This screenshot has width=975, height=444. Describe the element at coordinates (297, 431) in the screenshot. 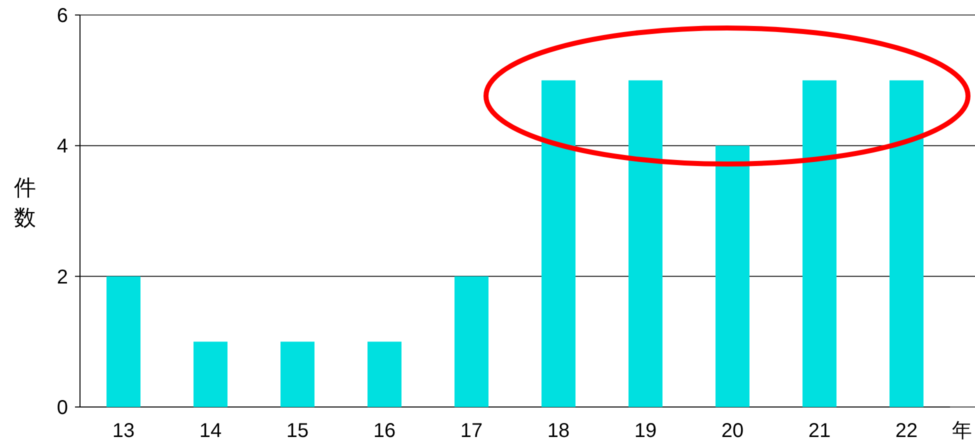

I see `x-tick-label: 15` at that location.